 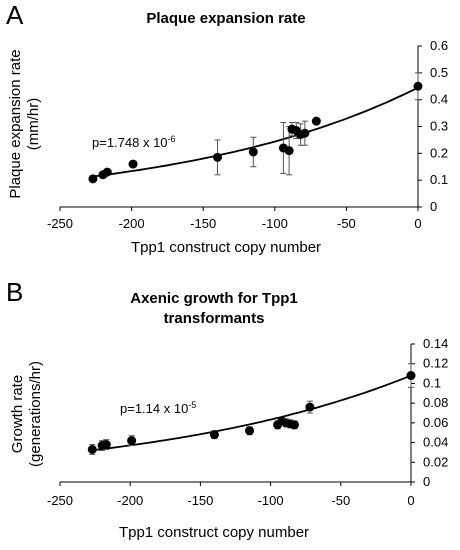 What do you see at coordinates (15, 123) in the screenshot?
I see `chart-a-y-axis-label: Plaque expansion rate` at bounding box center [15, 123].